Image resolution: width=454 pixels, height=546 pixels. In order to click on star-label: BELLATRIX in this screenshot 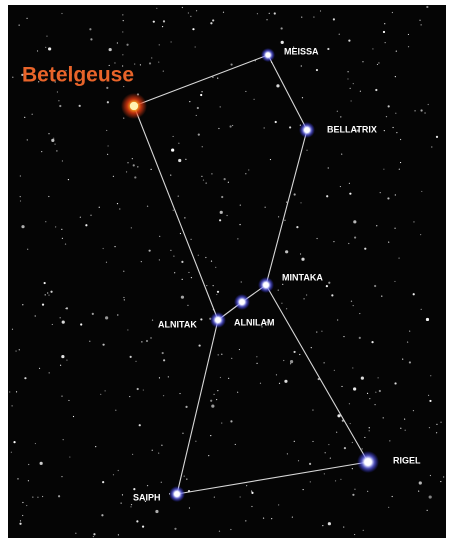, I will do `click(352, 129)`.